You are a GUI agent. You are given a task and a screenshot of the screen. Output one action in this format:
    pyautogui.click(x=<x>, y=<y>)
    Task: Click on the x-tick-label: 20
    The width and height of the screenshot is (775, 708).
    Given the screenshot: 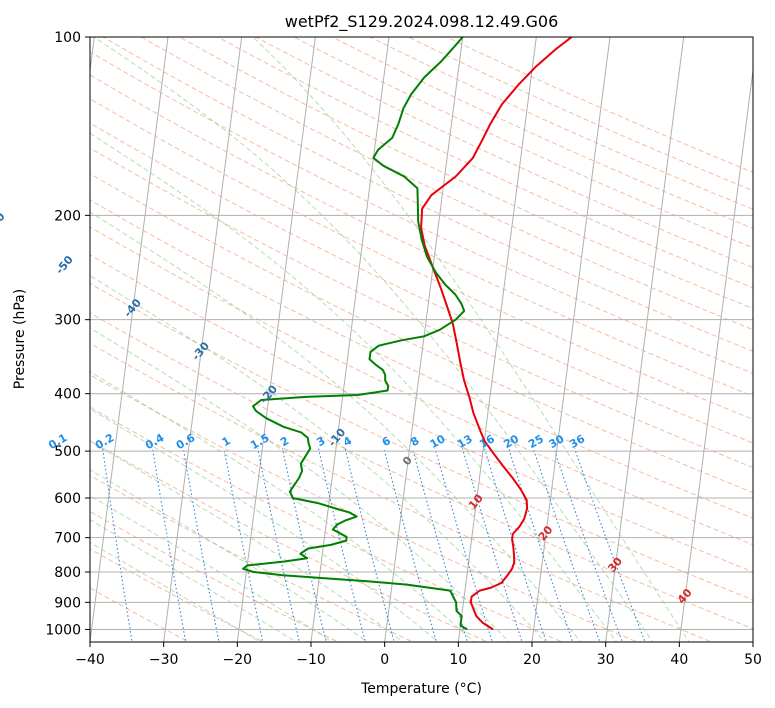 What is the action you would take?
    pyautogui.click(x=532, y=660)
    